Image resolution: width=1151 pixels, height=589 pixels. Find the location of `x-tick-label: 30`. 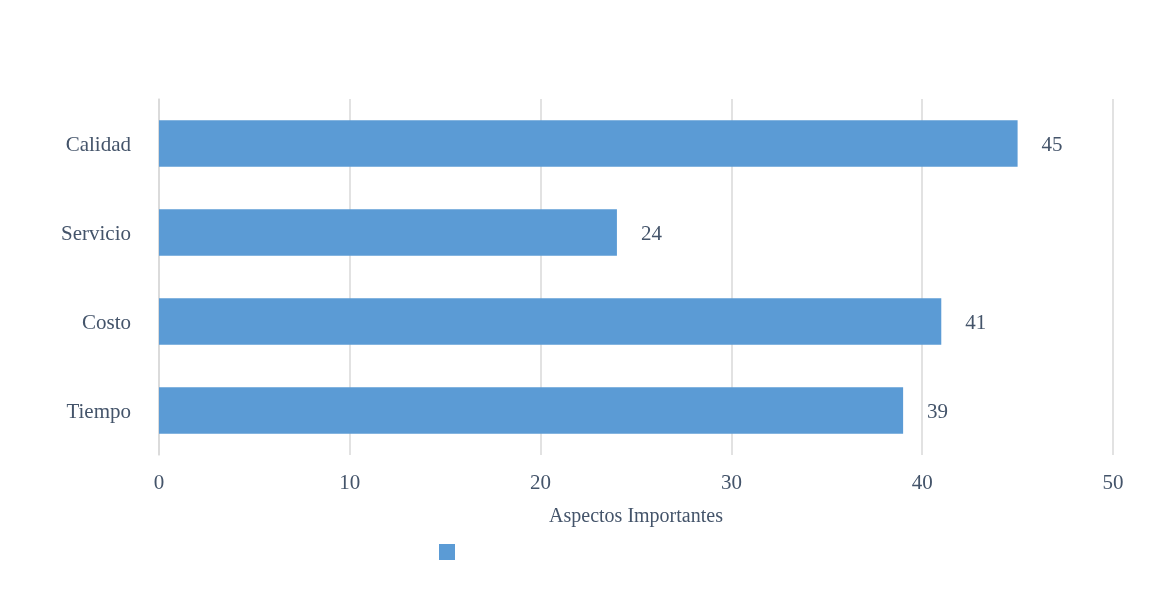

x-tick-label: 30 is located at coordinates (731, 481).